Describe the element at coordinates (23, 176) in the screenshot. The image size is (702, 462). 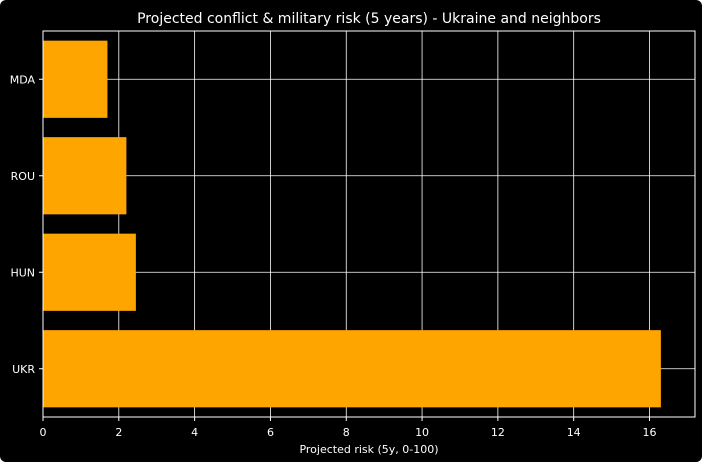
I see `y-tick-label: ROU` at that location.